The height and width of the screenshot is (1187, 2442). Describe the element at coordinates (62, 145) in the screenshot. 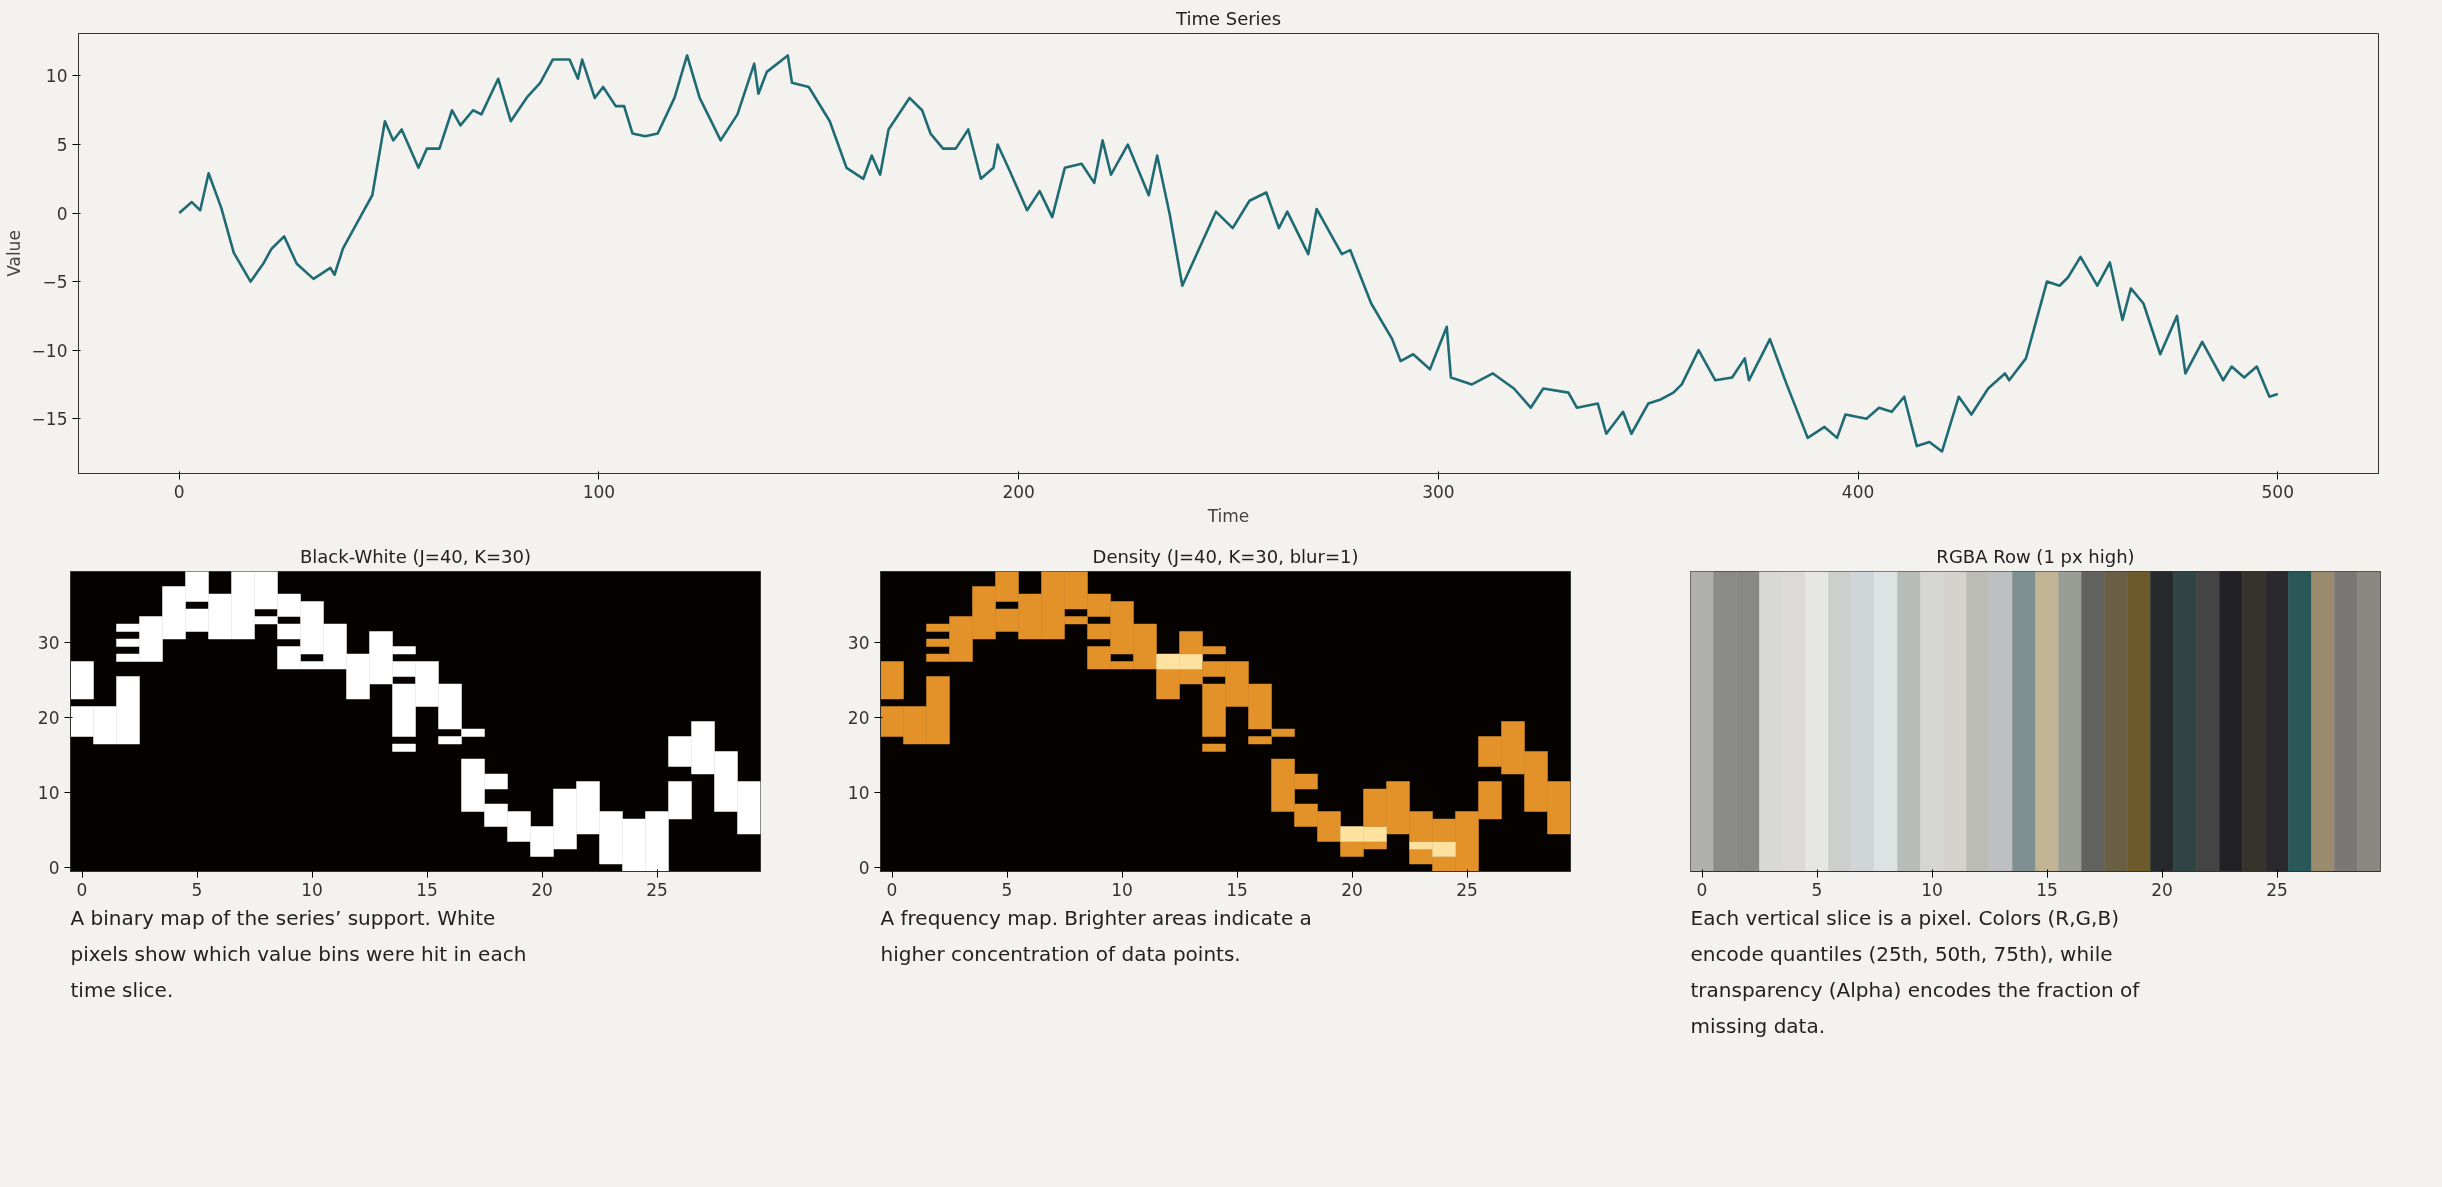

I see `y-tick-label: 5` at that location.